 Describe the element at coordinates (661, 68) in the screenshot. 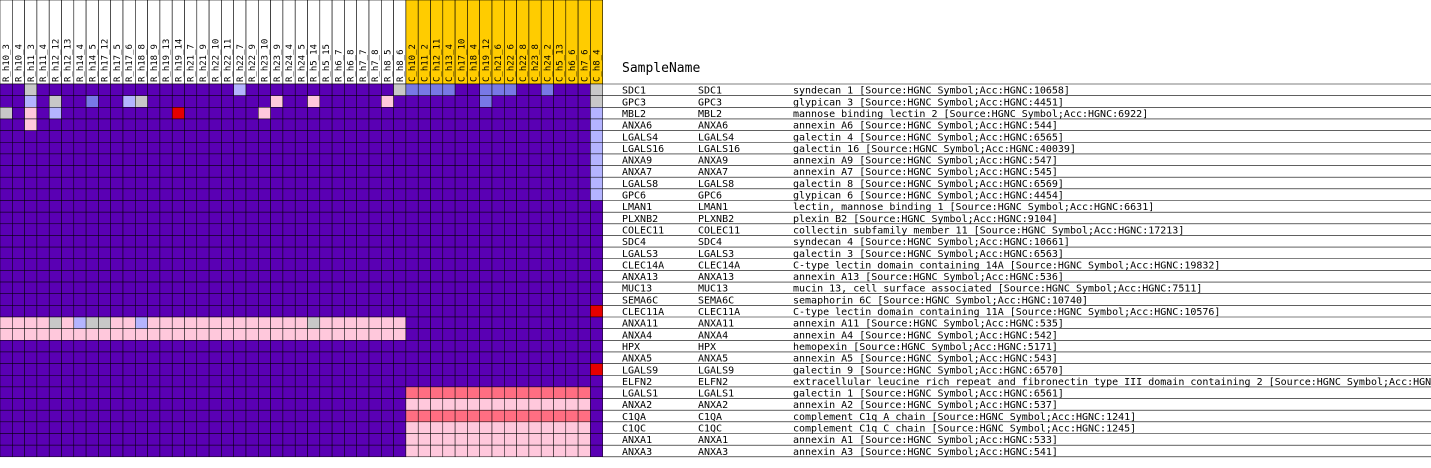

I see `sample-name-title: SampleName` at that location.